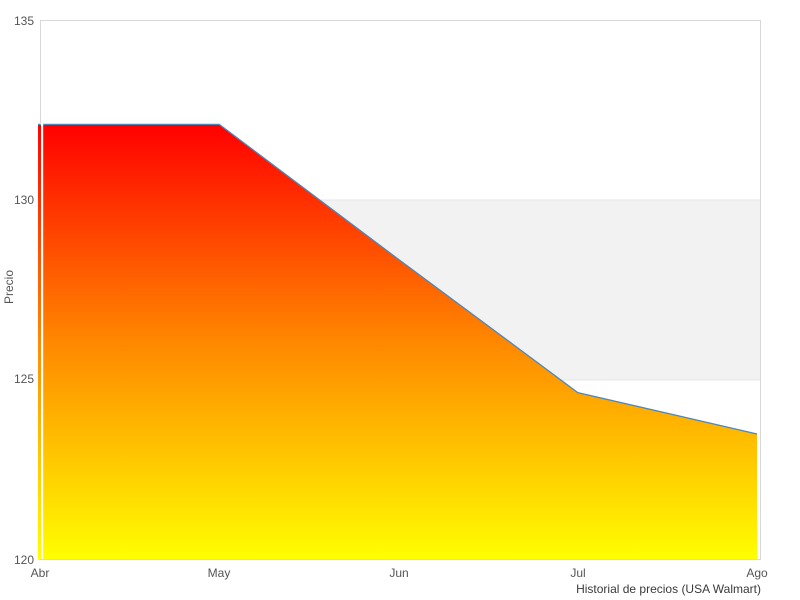 This screenshot has width=800, height=600. I want to click on y-axis-label: Precio, so click(9, 287).